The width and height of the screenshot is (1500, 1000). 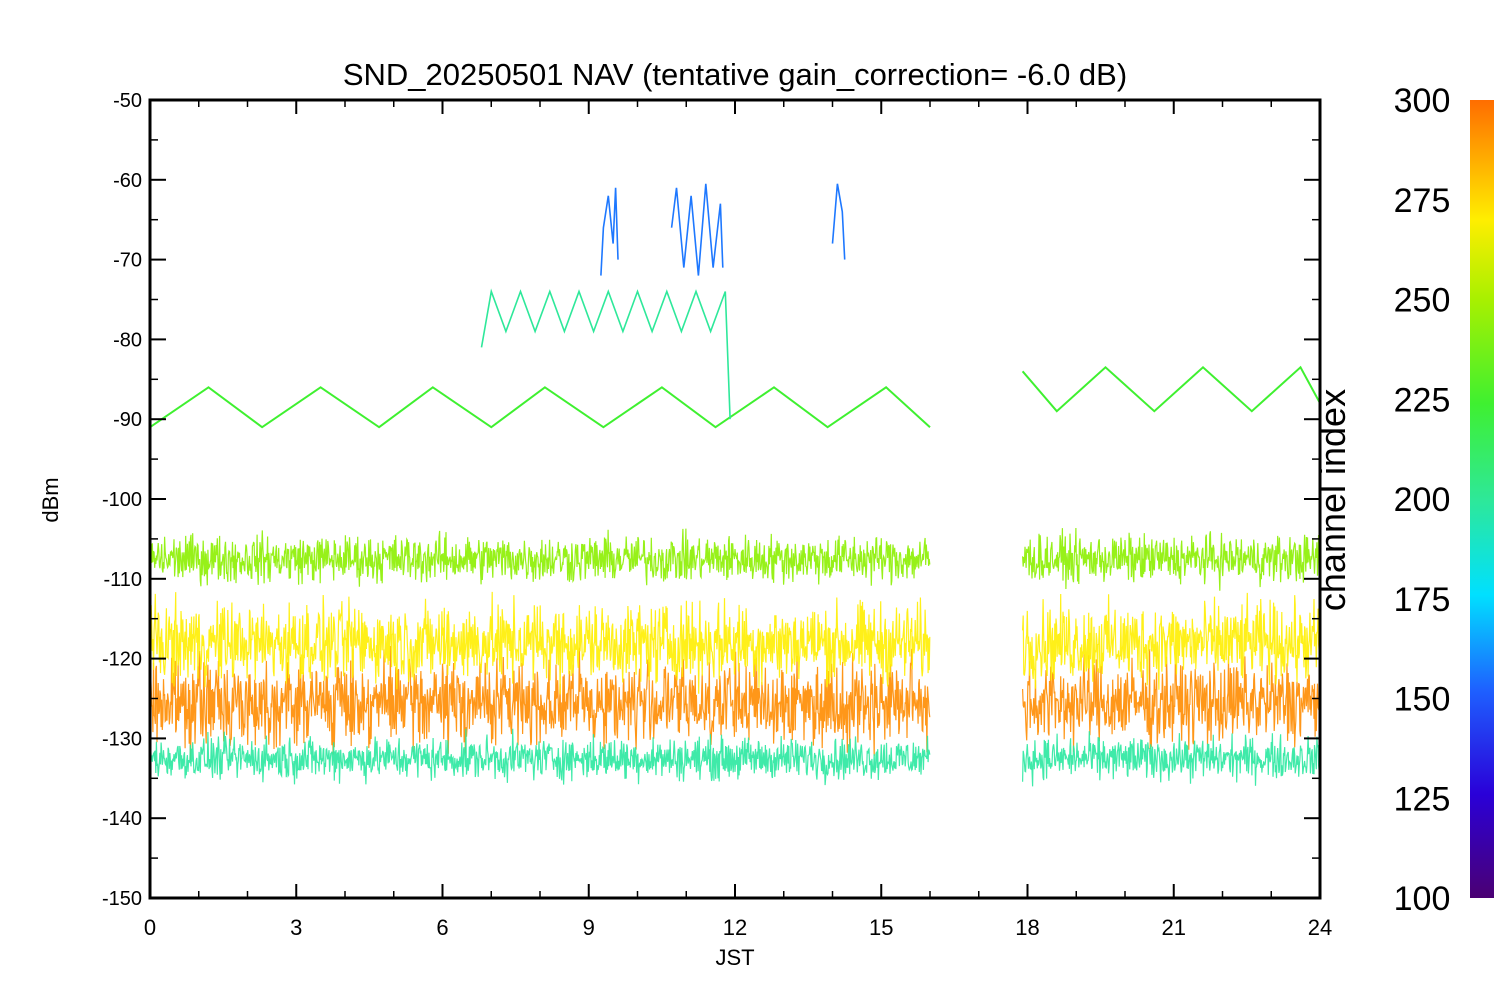 I want to click on x-tick-label: 15, so click(x=881, y=927).